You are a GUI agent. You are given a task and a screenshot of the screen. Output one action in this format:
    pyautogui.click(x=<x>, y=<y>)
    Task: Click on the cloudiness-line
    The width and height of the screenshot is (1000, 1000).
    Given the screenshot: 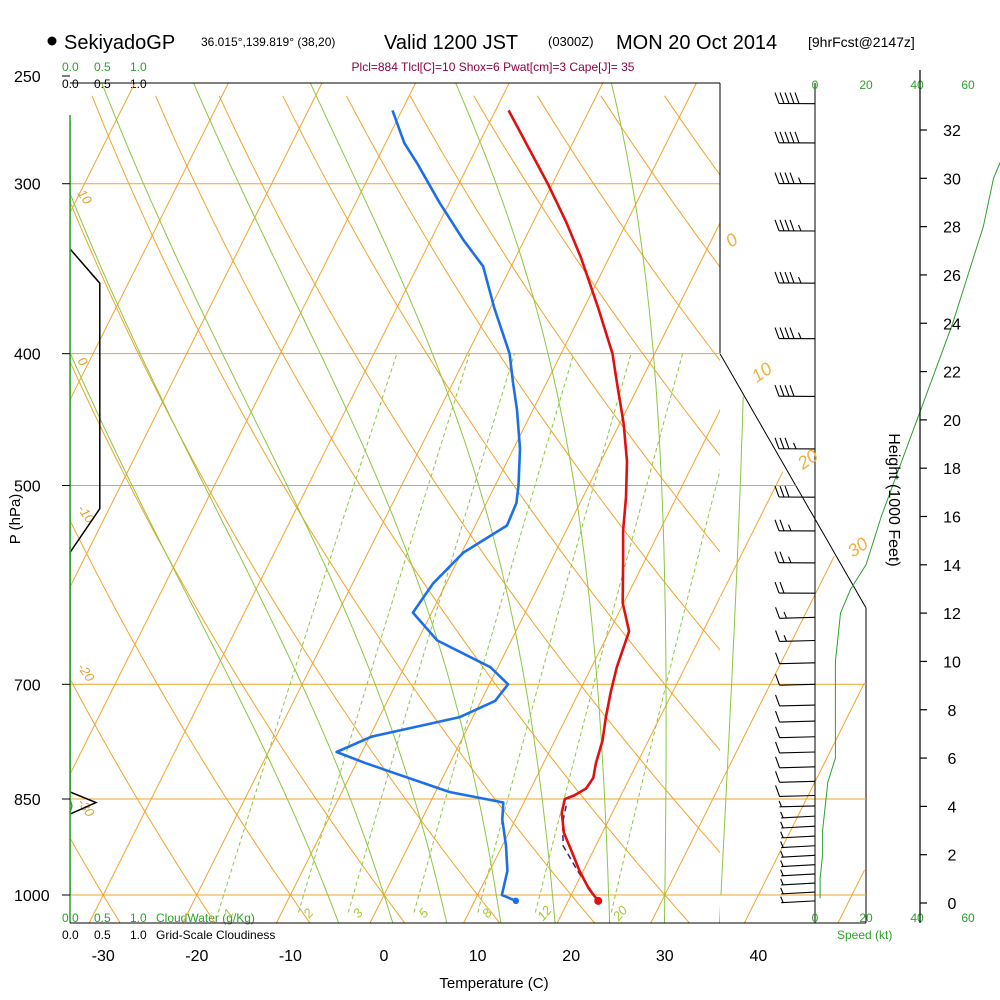 What is the action you would take?
    pyautogui.click(x=85, y=531)
    